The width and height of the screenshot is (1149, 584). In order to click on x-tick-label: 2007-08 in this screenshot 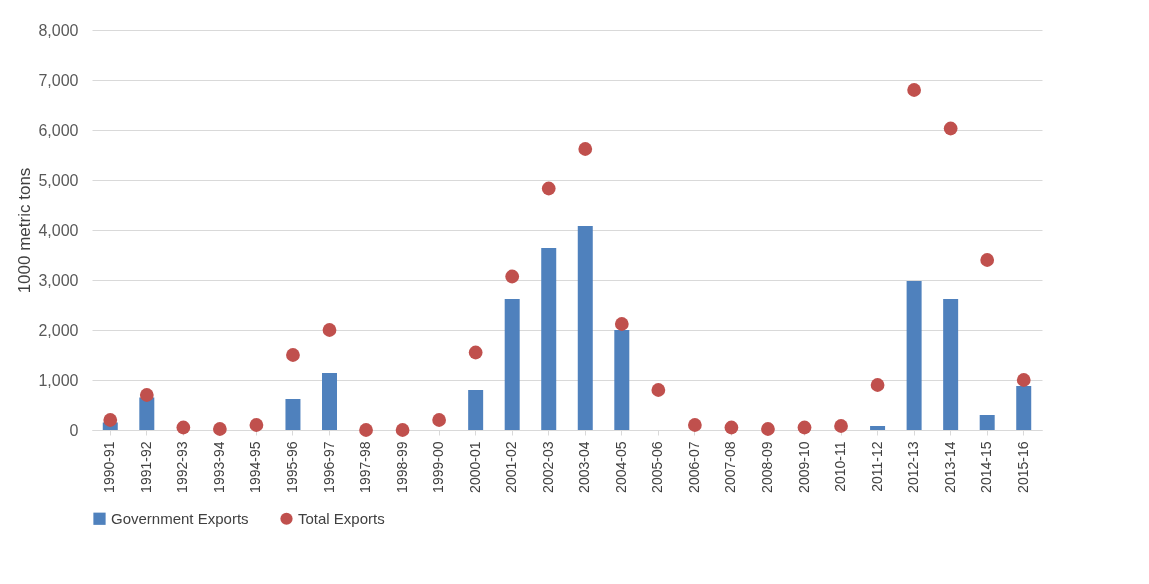, I will do `click(730, 467)`.